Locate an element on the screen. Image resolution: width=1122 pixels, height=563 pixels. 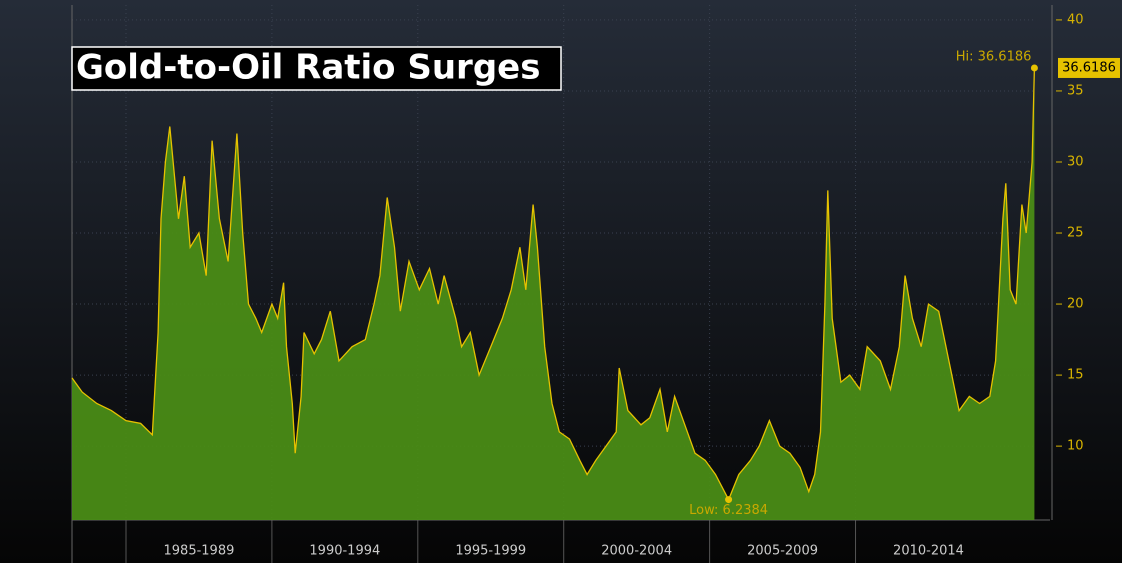
x-tick-label: 1995-1999 is located at coordinates (490, 551).